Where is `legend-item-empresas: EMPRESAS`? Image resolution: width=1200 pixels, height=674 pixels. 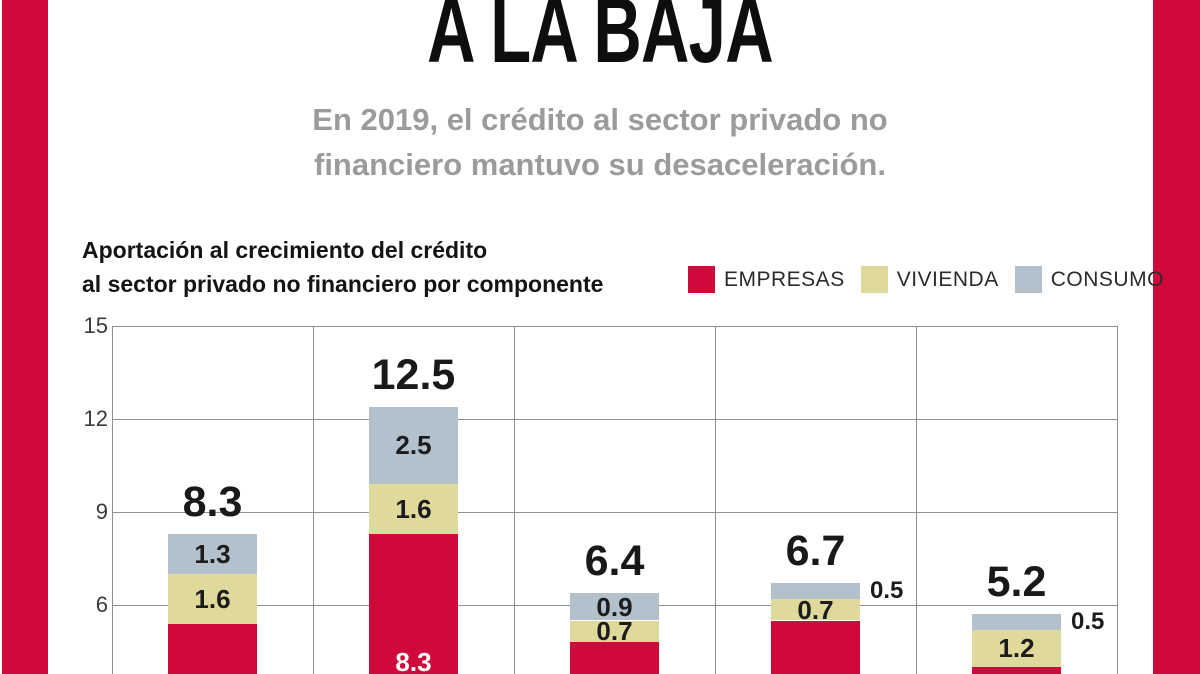 legend-item-empresas: EMPRESAS is located at coordinates (766, 279).